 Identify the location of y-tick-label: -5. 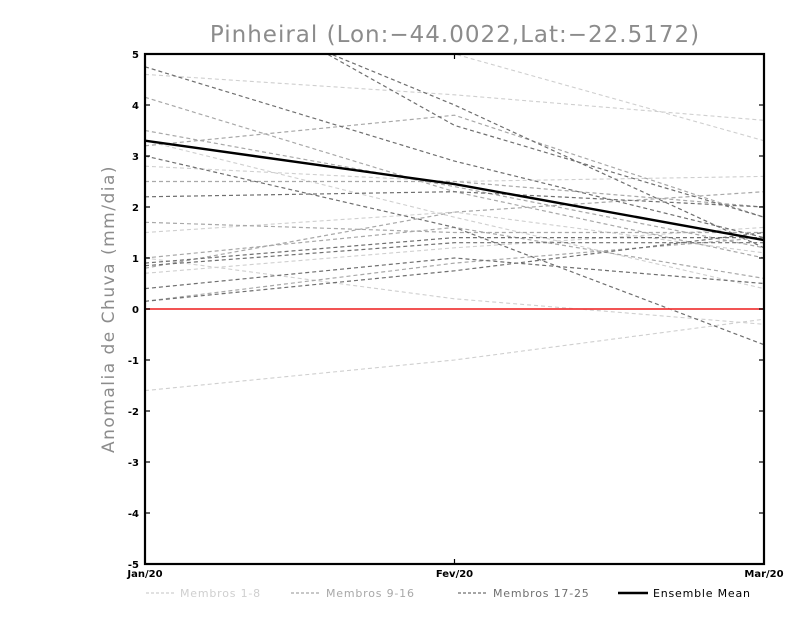
(133, 565).